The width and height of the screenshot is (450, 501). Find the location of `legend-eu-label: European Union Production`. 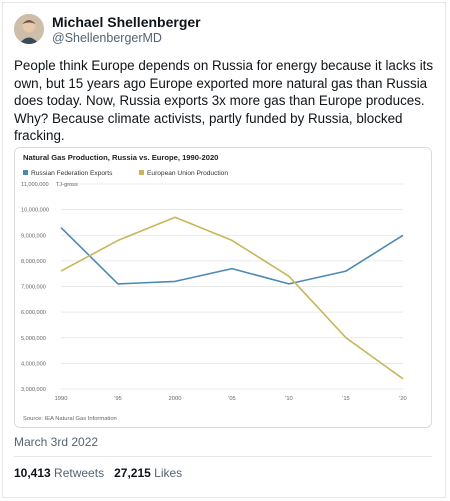

legend-eu-label: European Union Production is located at coordinates (187, 173).